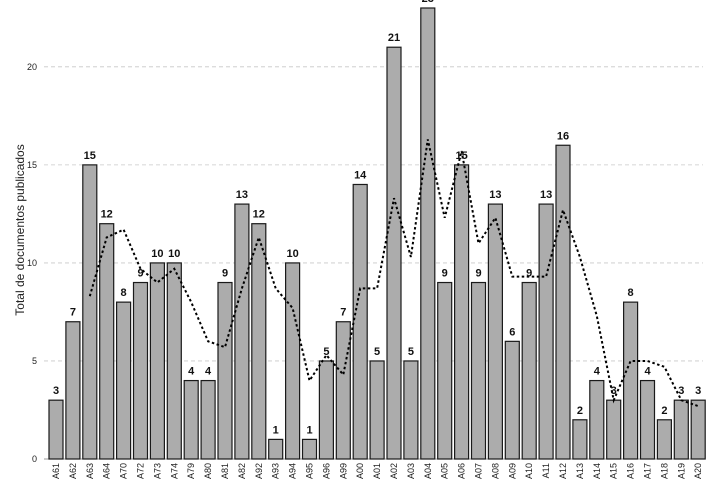 The image size is (709, 485). What do you see at coordinates (394, 38) in the screenshot?
I see `data-label: 21` at bounding box center [394, 38].